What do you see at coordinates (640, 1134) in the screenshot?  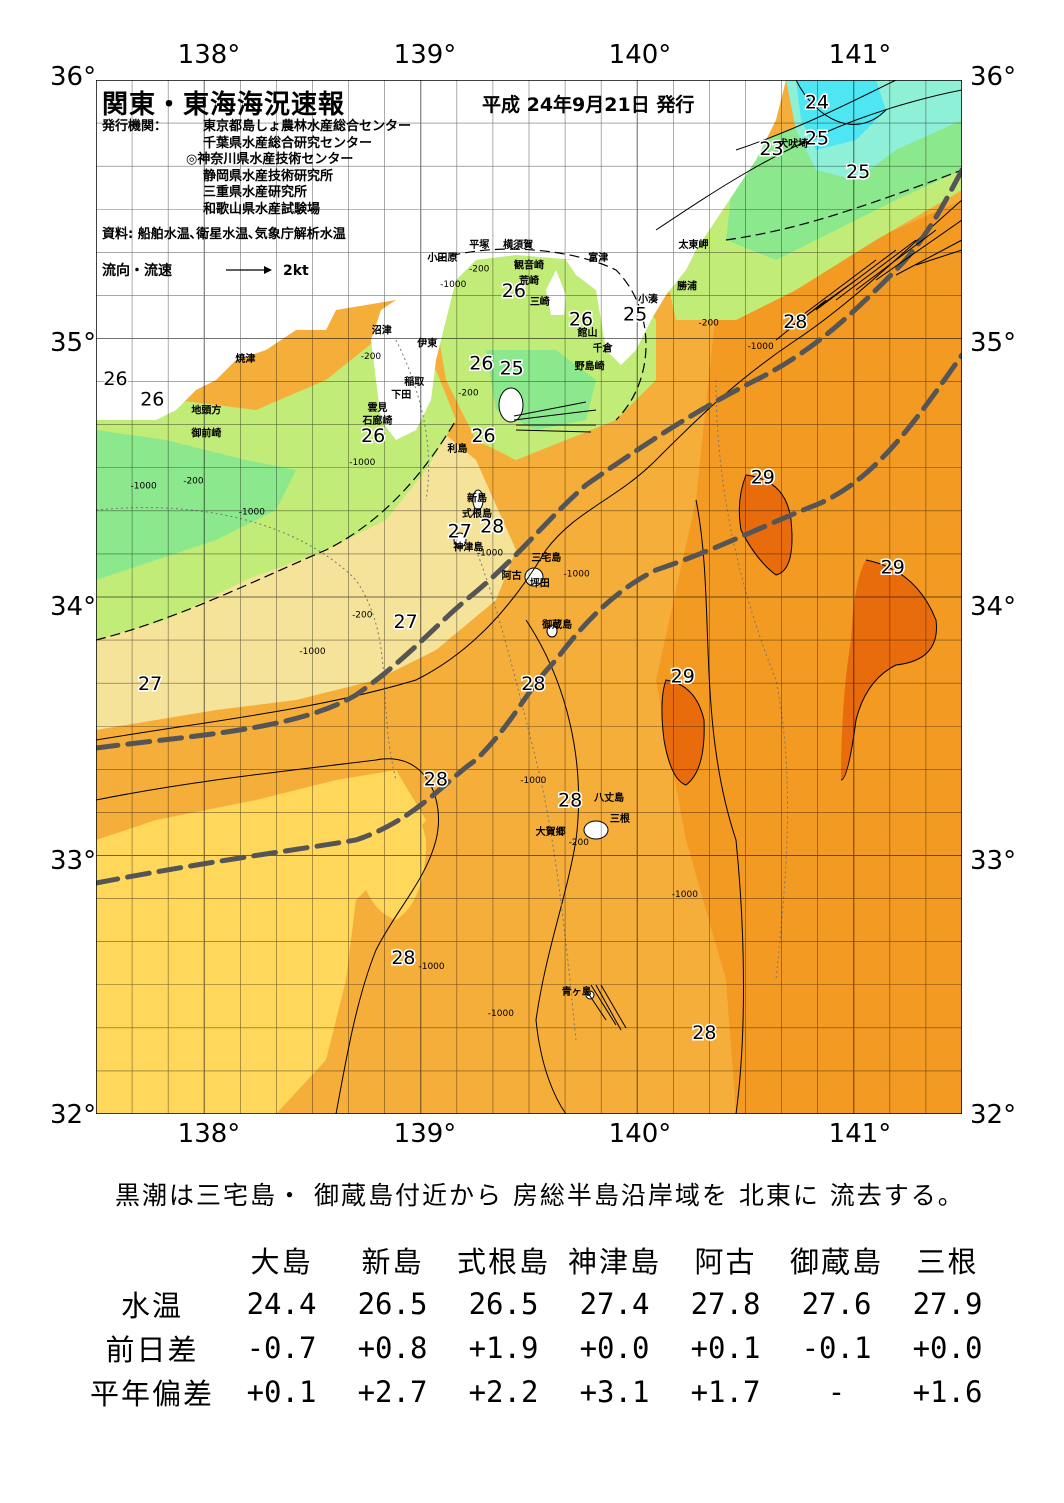 I see `lon-label-bottom-140: 140°` at bounding box center [640, 1134].